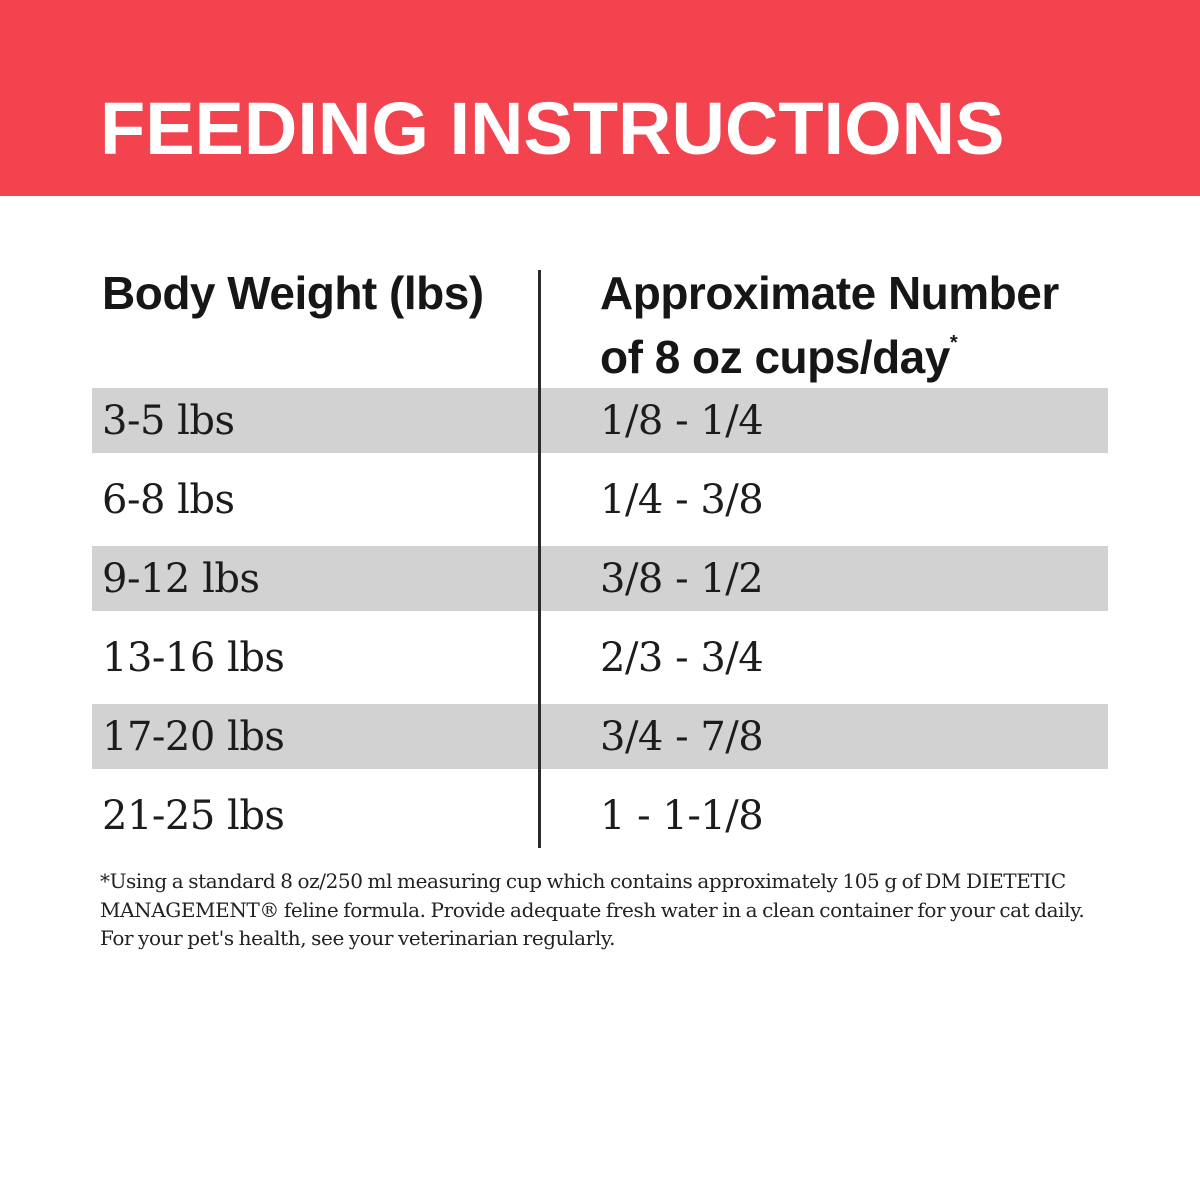 The height and width of the screenshot is (1200, 1200). What do you see at coordinates (682, 736) in the screenshot?
I see `cups-cell: 3/4 - 7/8` at bounding box center [682, 736].